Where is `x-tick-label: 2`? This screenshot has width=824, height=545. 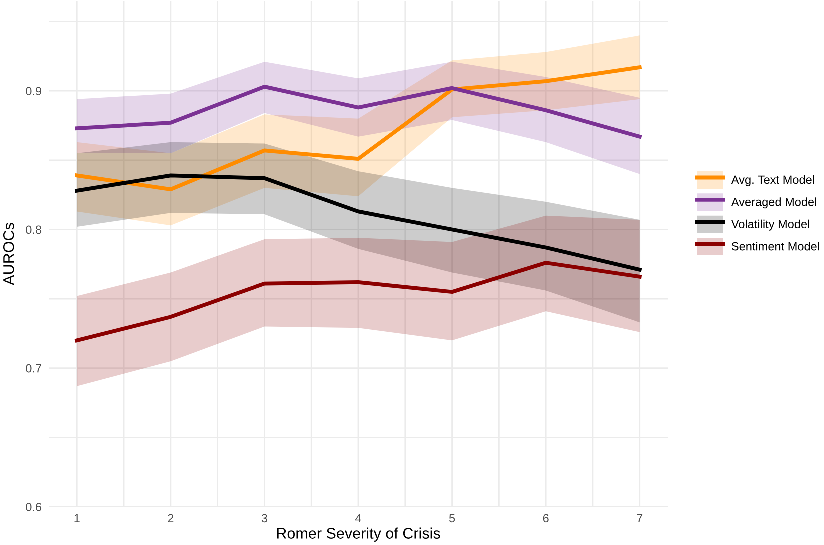
x-tick-label: 2 is located at coordinates (171, 518).